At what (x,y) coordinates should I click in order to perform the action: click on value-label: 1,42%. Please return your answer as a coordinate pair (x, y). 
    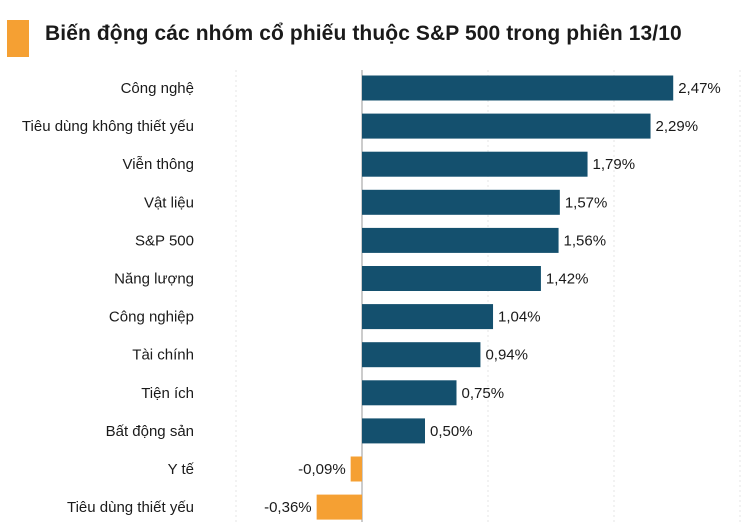
    Looking at the image, I should click on (567, 279).